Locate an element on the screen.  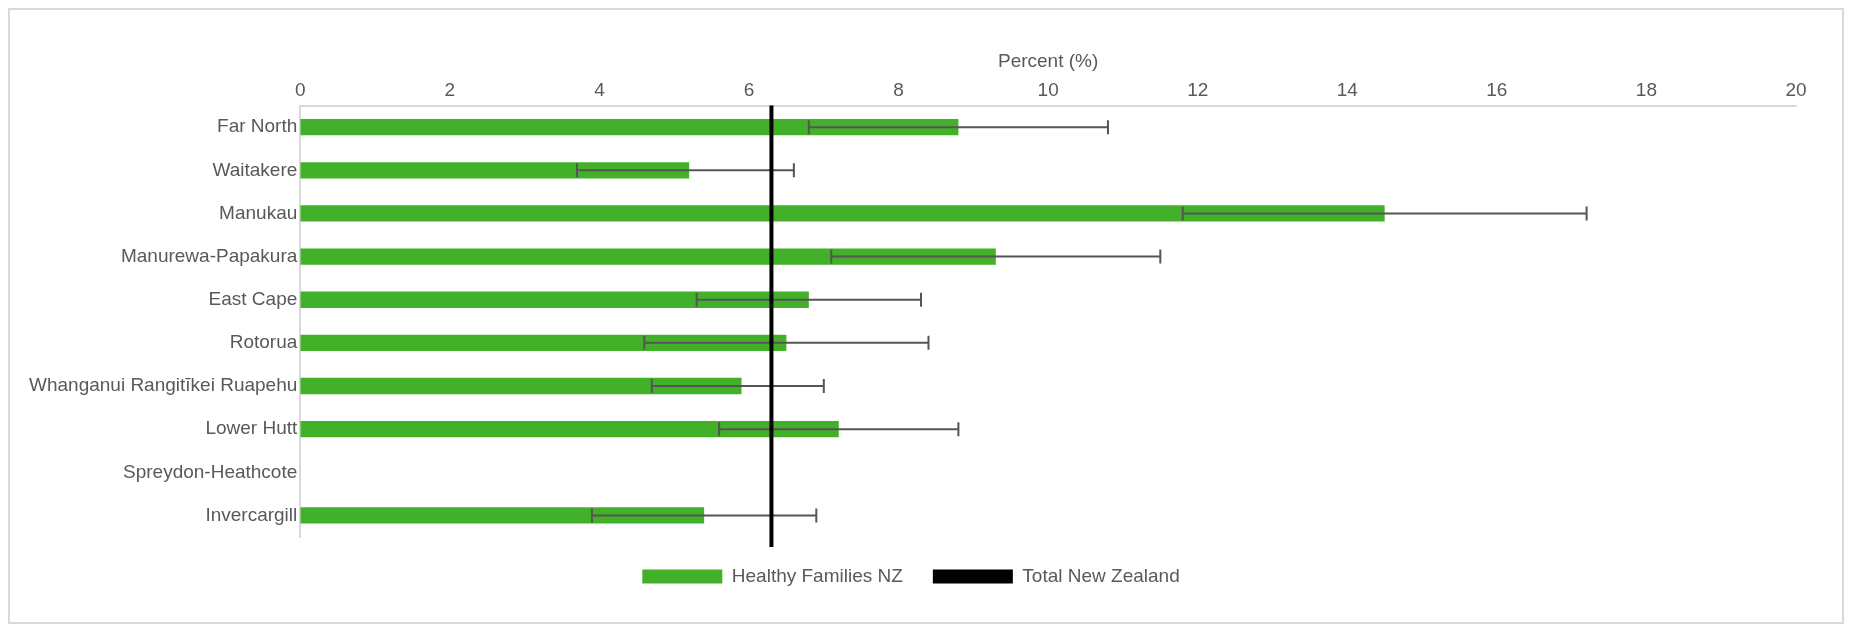
y-tick-label: Spreydon-Heathcote is located at coordinates (210, 471).